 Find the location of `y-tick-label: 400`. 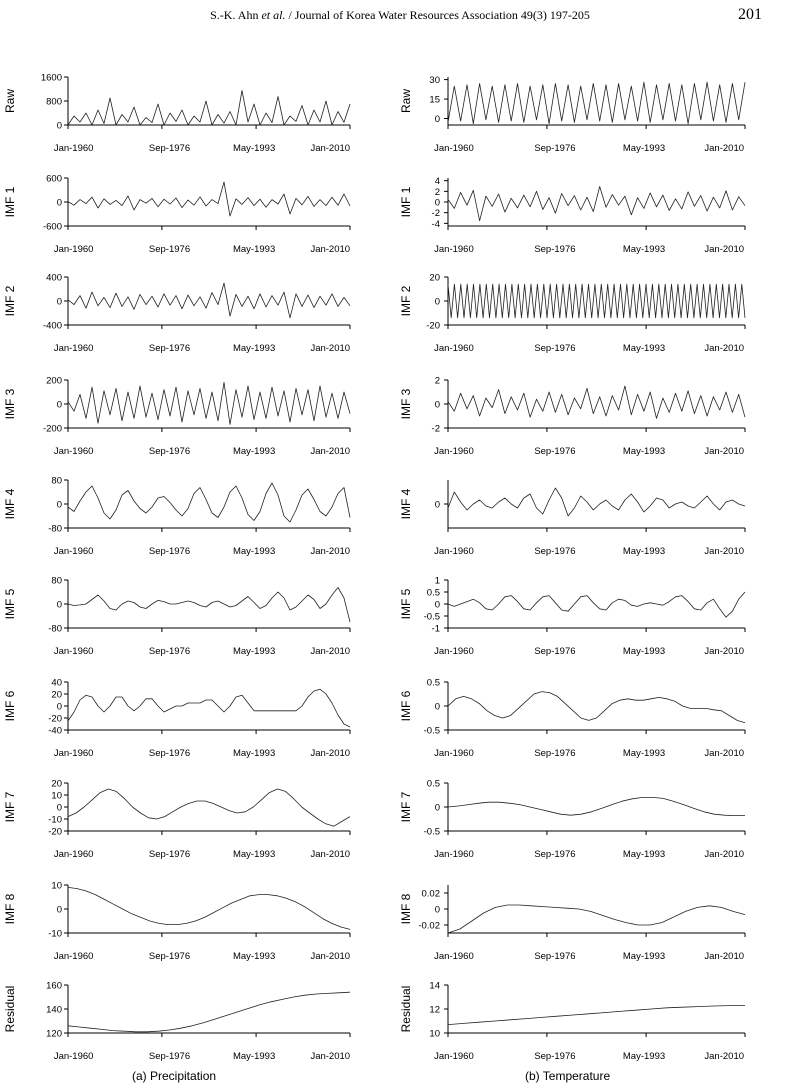

y-tick-label: 400 is located at coordinates (54, 278).